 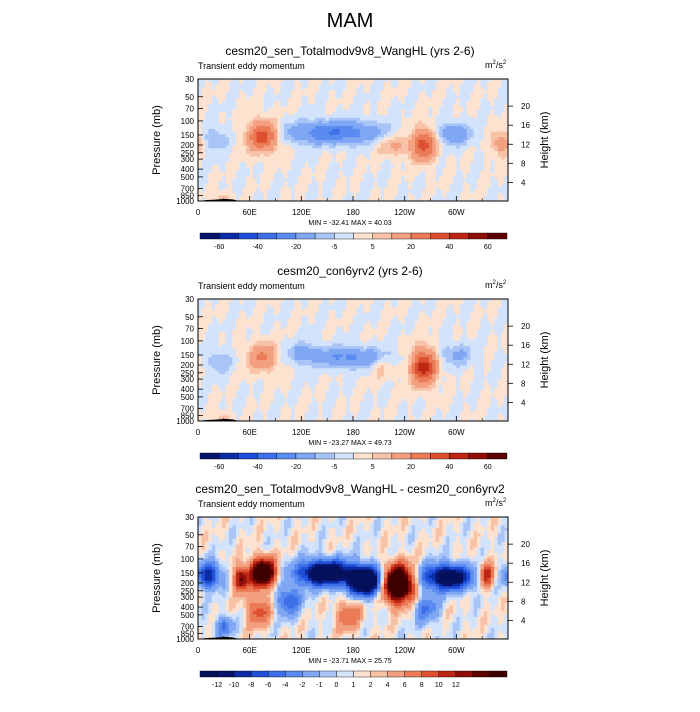 I want to click on y-tick-label: 500, so click(x=188, y=177).